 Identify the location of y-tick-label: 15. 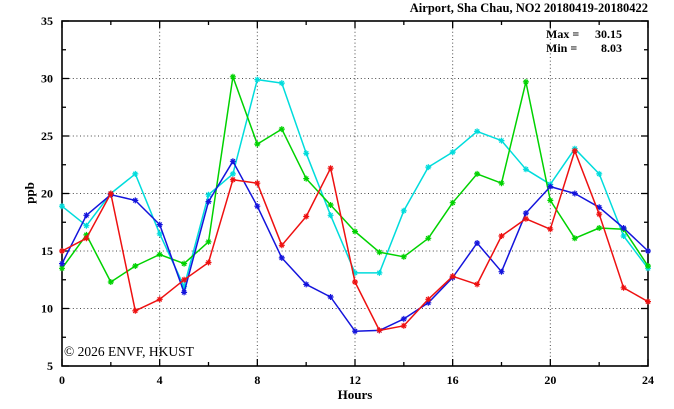
(47, 251).